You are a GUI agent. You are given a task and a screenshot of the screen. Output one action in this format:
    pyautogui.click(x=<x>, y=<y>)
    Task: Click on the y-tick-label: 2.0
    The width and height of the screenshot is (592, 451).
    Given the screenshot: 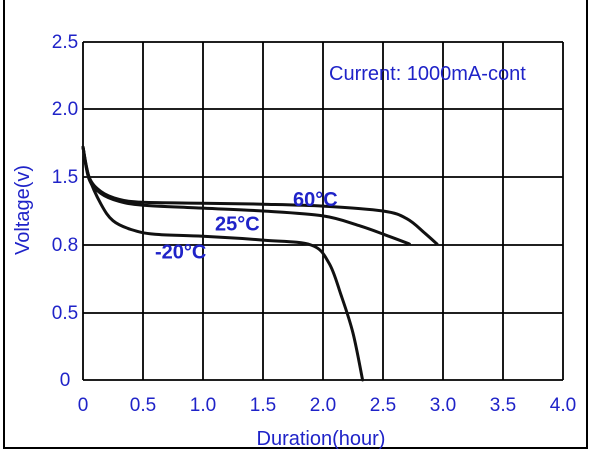 What is the action you would take?
    pyautogui.click(x=65, y=109)
    